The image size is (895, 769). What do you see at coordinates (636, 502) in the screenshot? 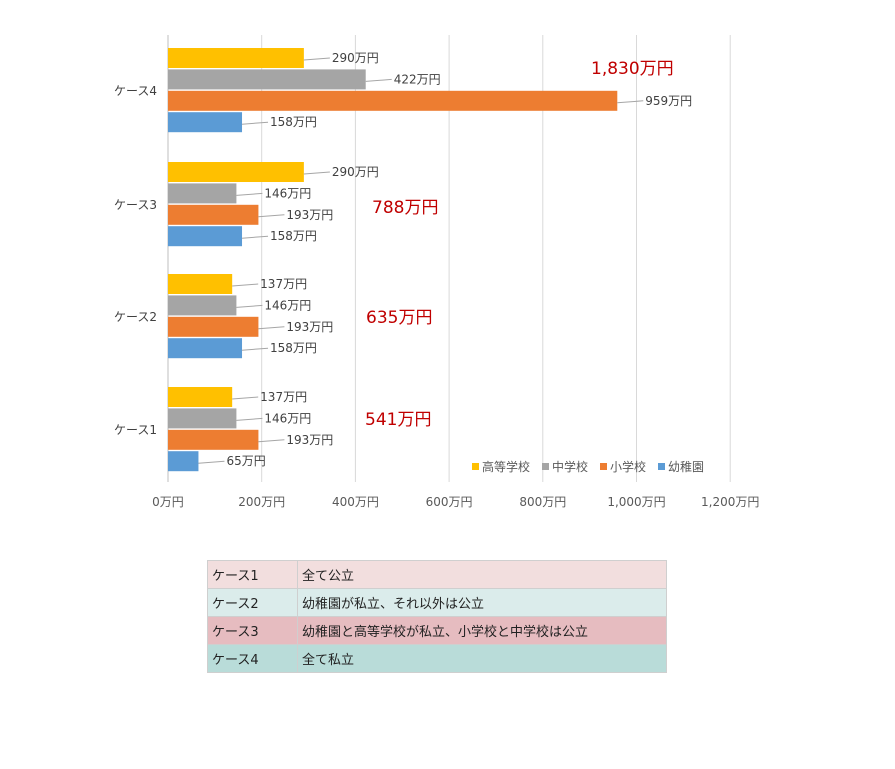
I see `x-tick-label: 1,000万円` at bounding box center [636, 502].